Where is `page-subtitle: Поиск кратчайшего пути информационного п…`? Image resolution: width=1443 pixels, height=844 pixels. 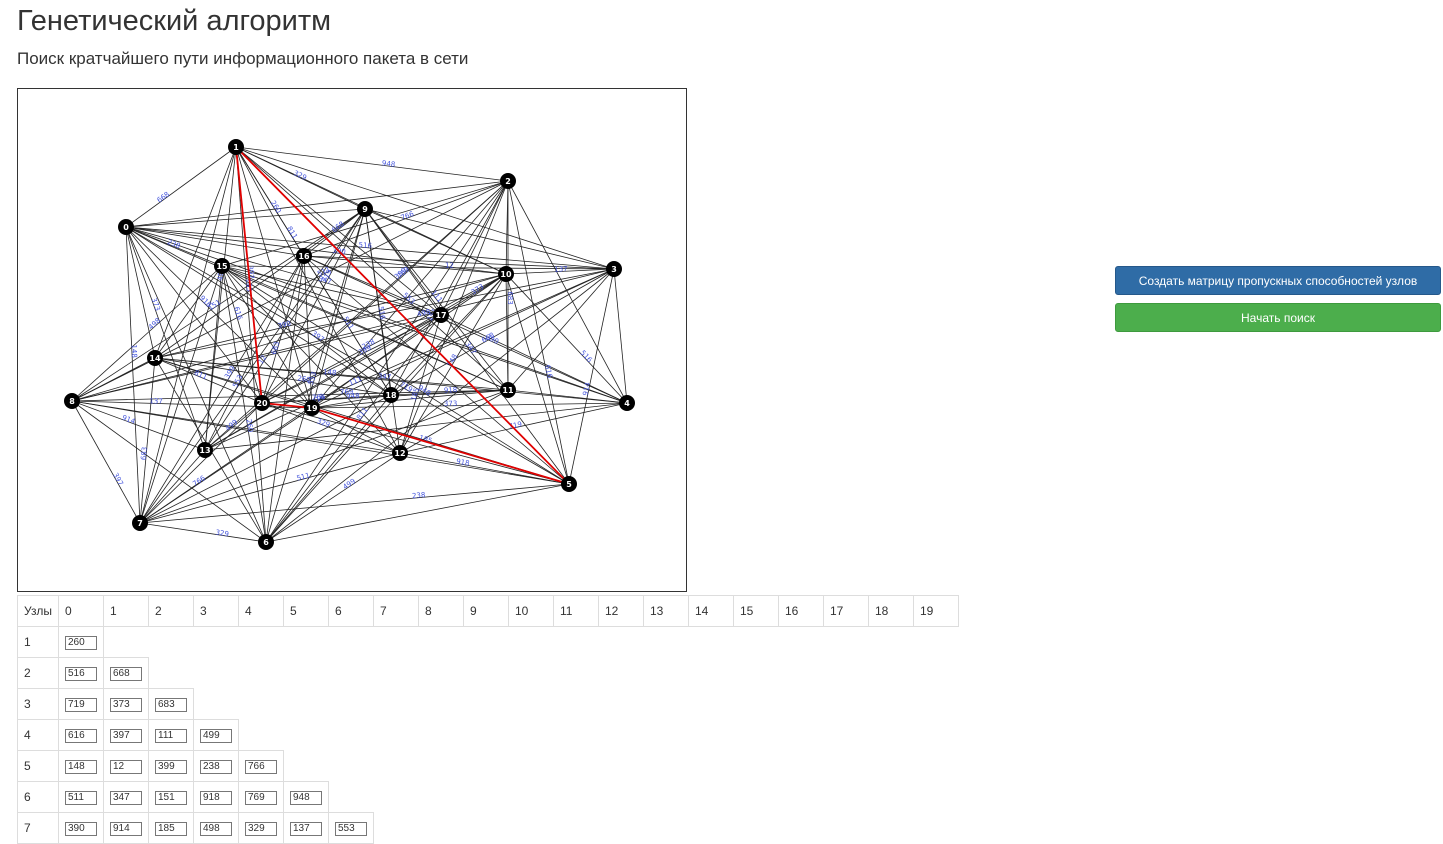
page-subtitle: Поиск кратчайшего пути информационного п… is located at coordinates (243, 58).